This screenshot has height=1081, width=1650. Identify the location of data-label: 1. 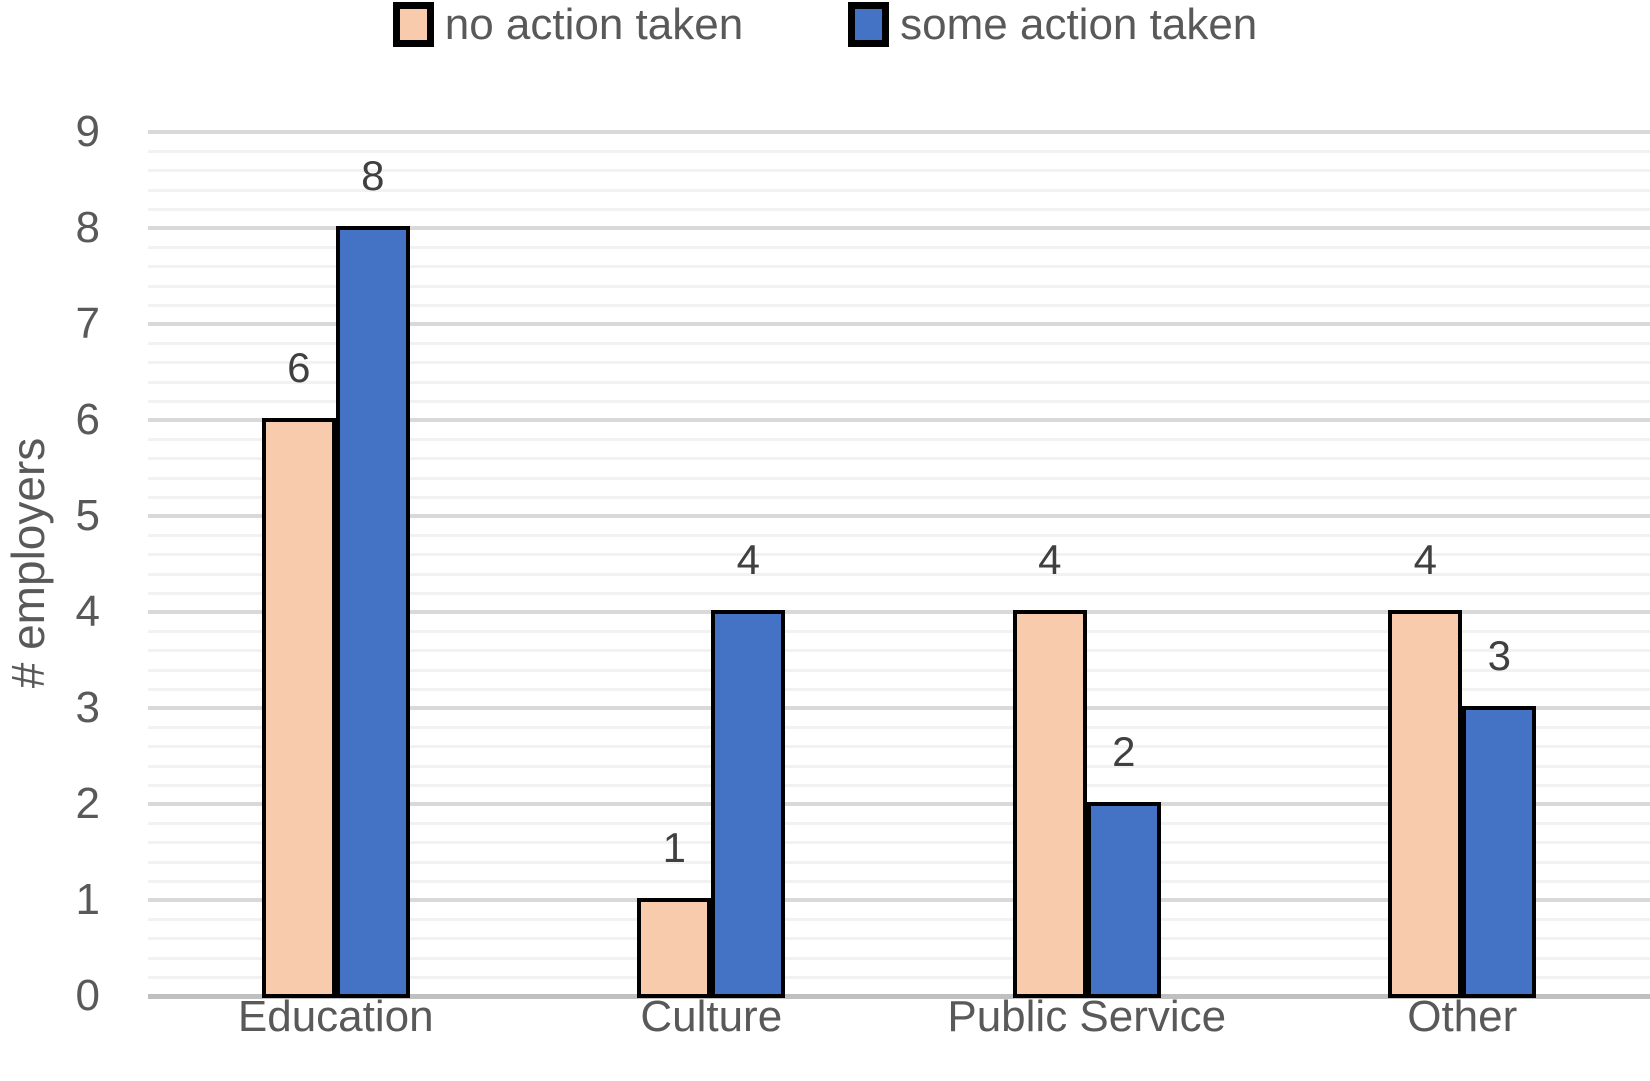
(674, 847).